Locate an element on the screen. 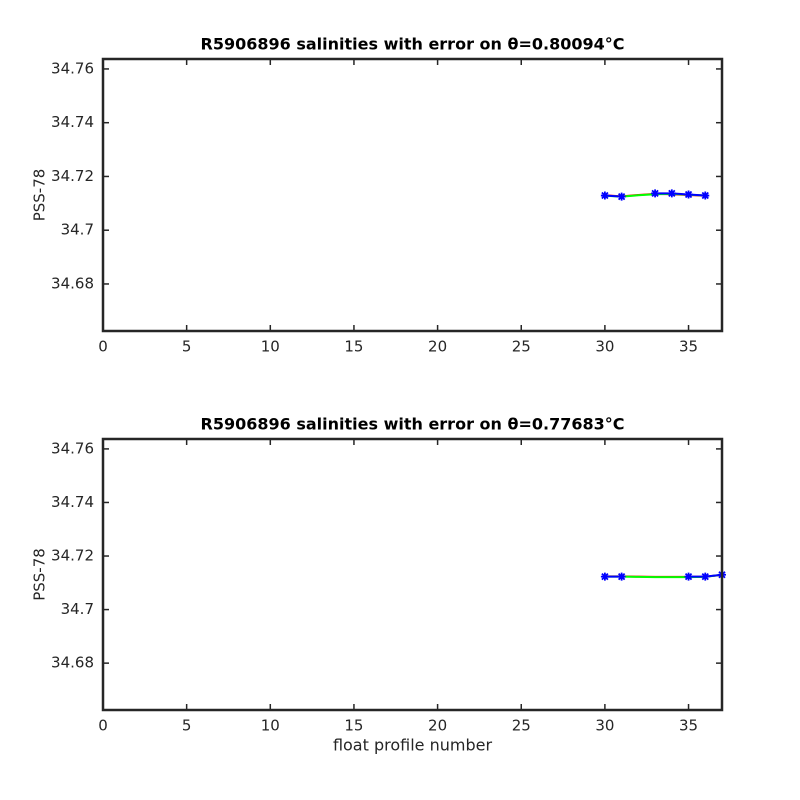  x-axis-label: float profile number is located at coordinates (413, 745).